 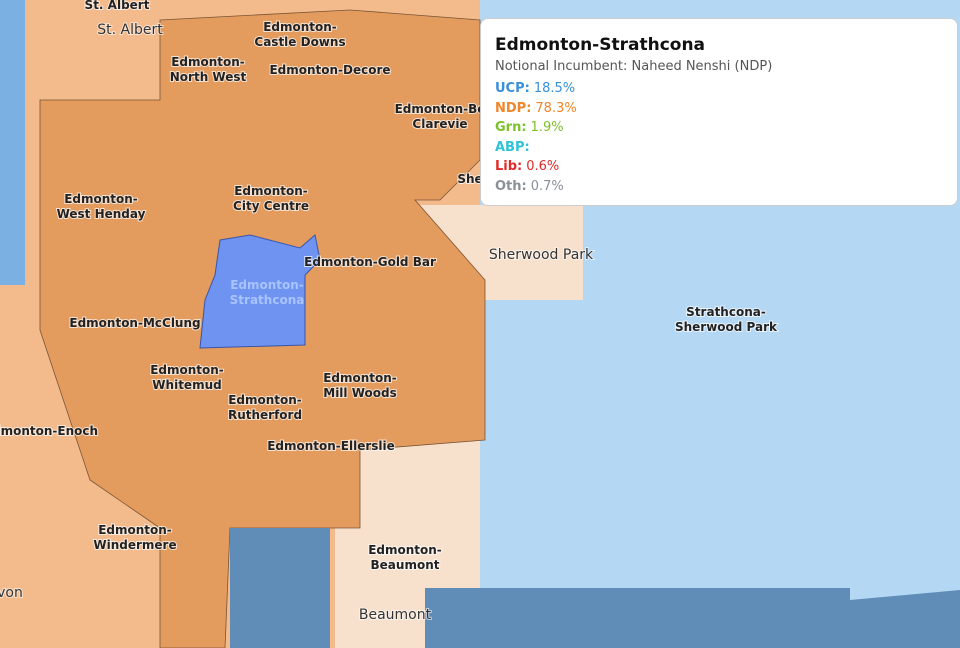 I want to click on district-label: Edmonton-Rutherford, so click(x=265, y=407).